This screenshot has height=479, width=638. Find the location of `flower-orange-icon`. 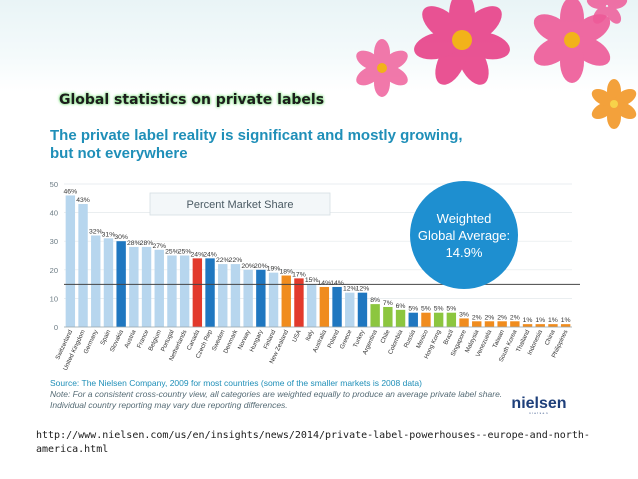

flower-orange-icon is located at coordinates (614, 104).